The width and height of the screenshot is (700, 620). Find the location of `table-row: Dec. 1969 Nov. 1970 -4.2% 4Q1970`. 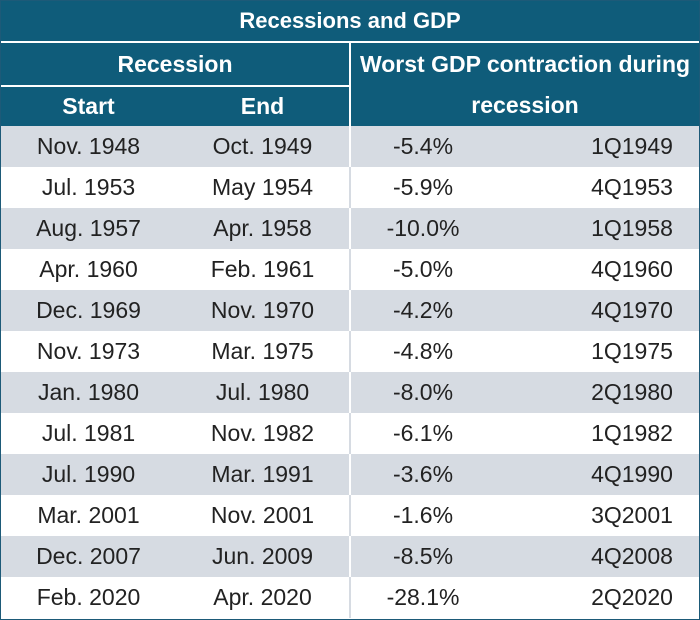

table-row: Dec. 1969 Nov. 1970 -4.2% 4Q1970 is located at coordinates (350, 310).